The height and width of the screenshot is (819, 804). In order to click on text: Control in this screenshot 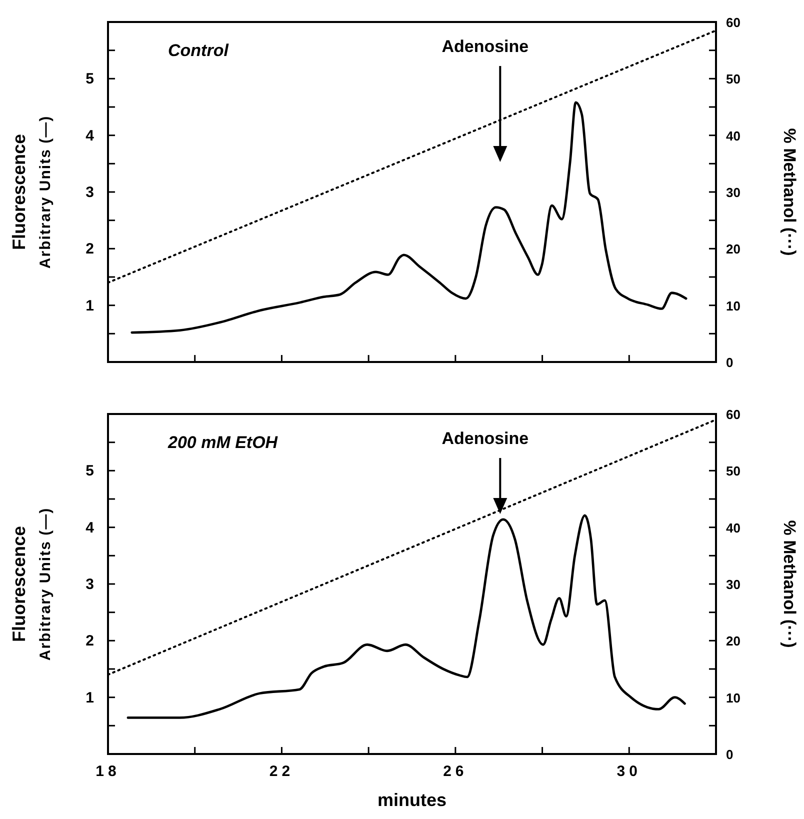, I will do `click(199, 50)`.